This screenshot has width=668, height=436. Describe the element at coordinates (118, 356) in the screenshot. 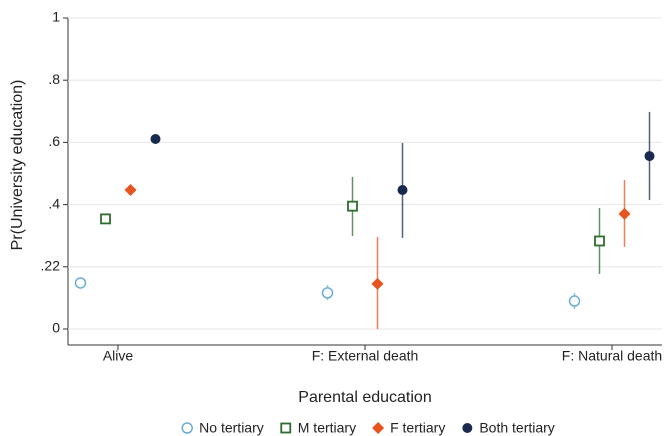

I see `x-tick-label: Alive` at that location.